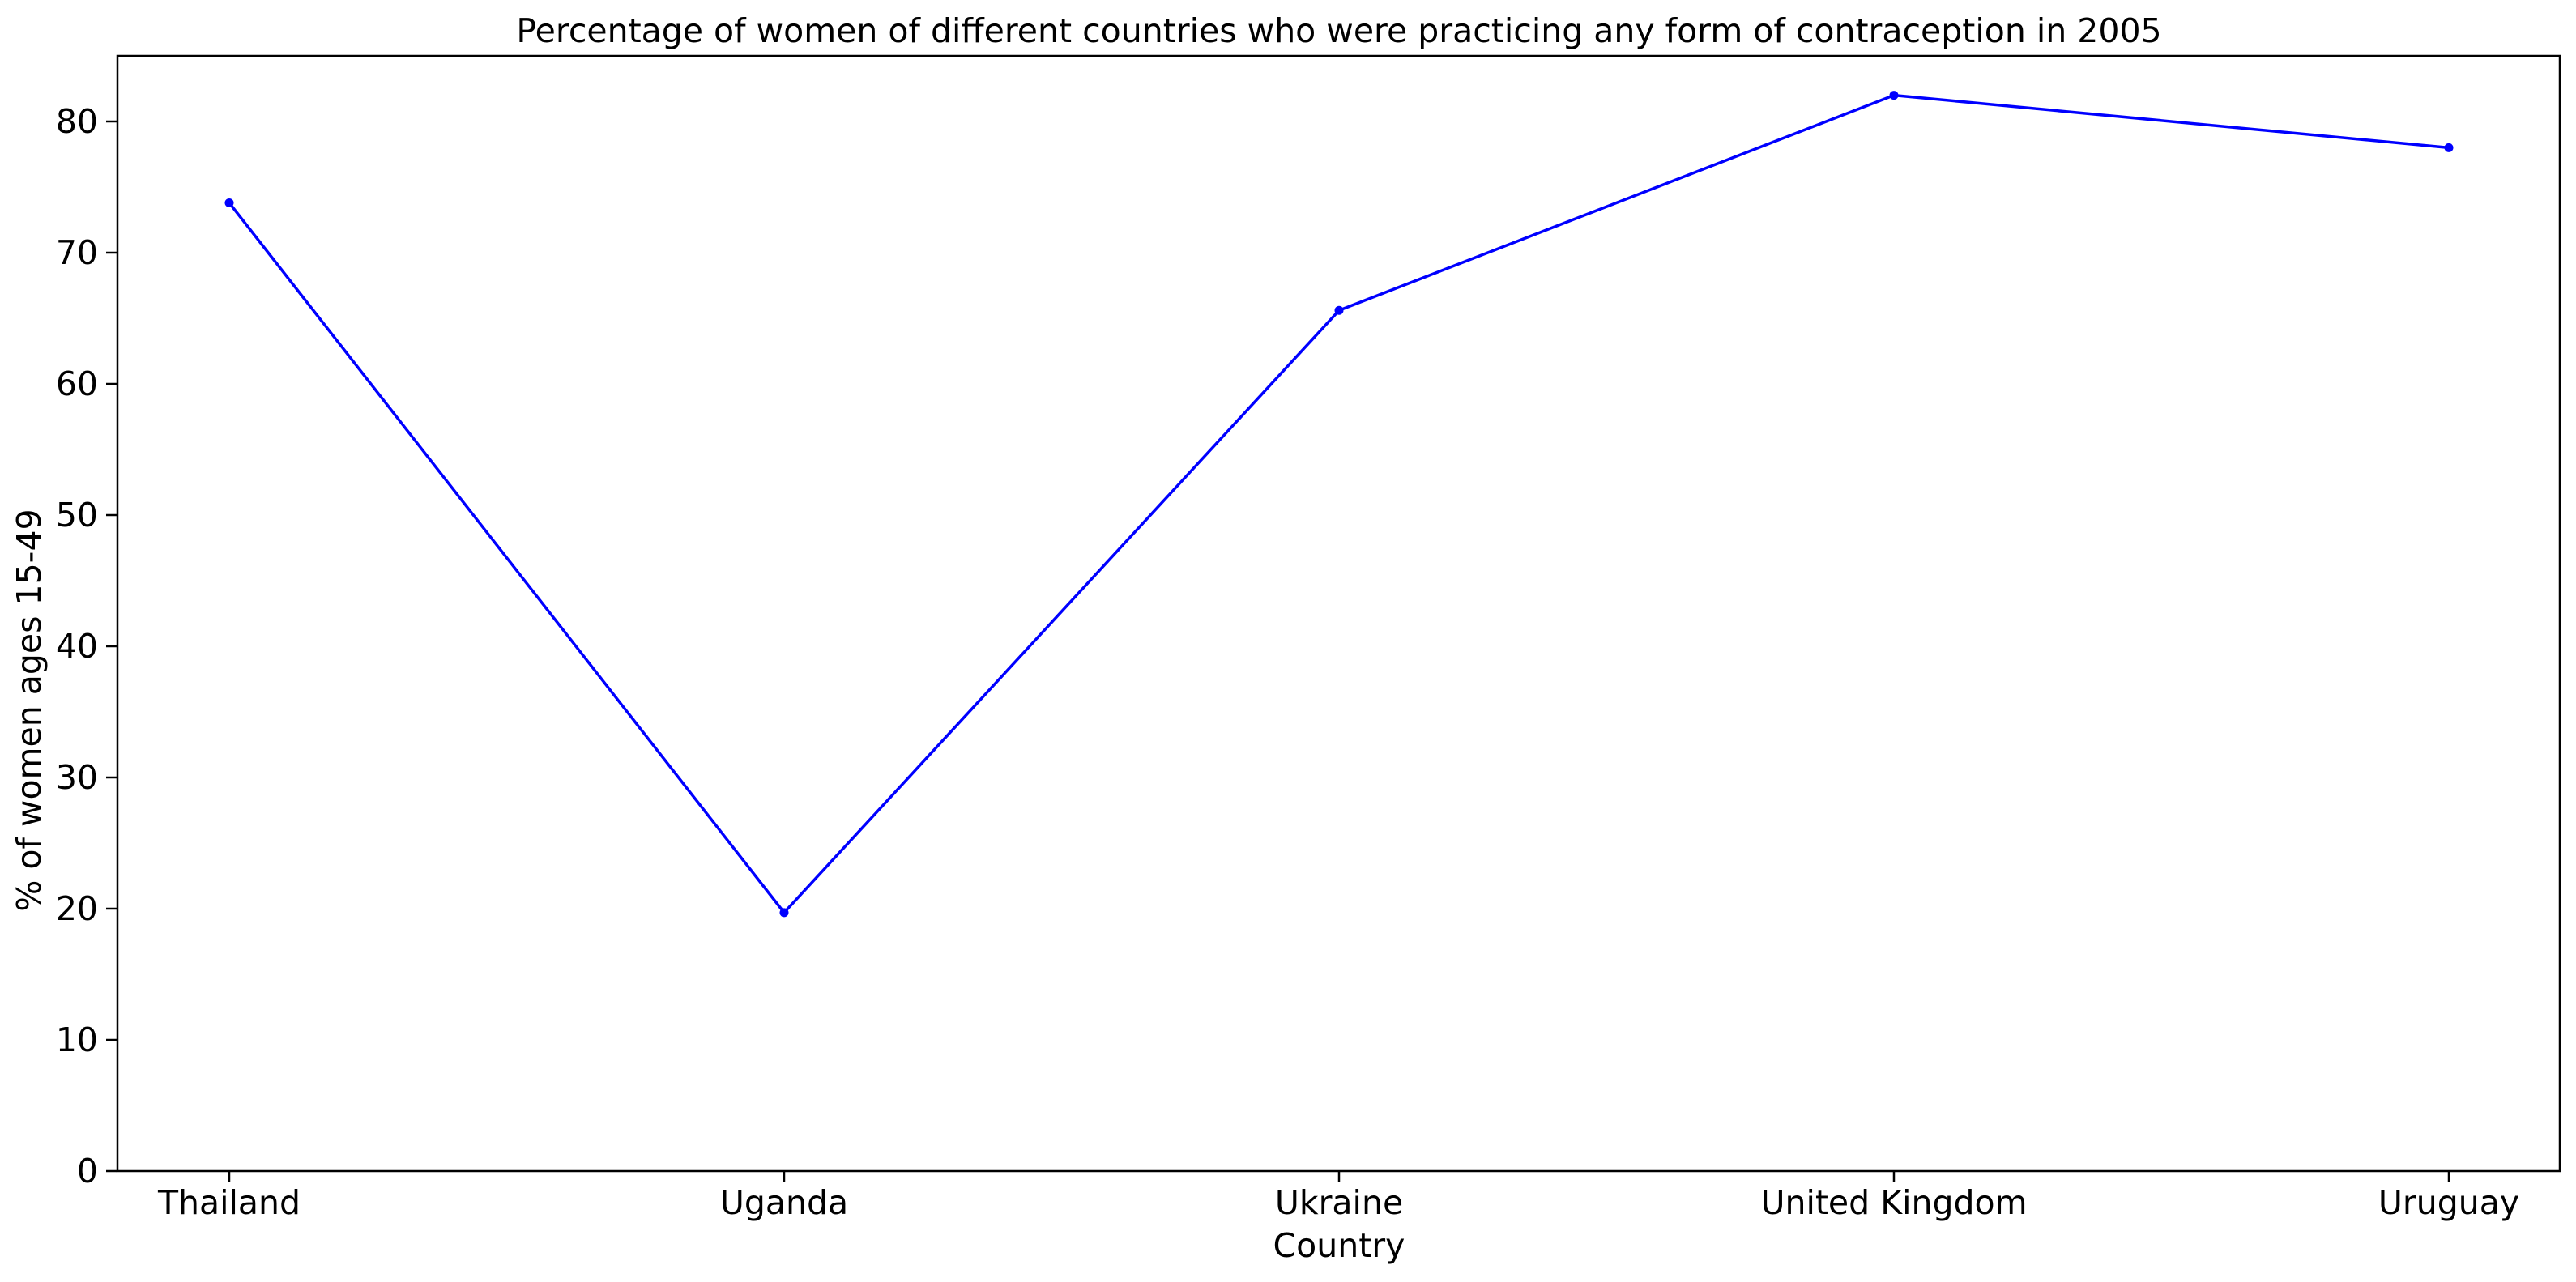  I want to click on y-tick-label: 20, so click(77, 908).